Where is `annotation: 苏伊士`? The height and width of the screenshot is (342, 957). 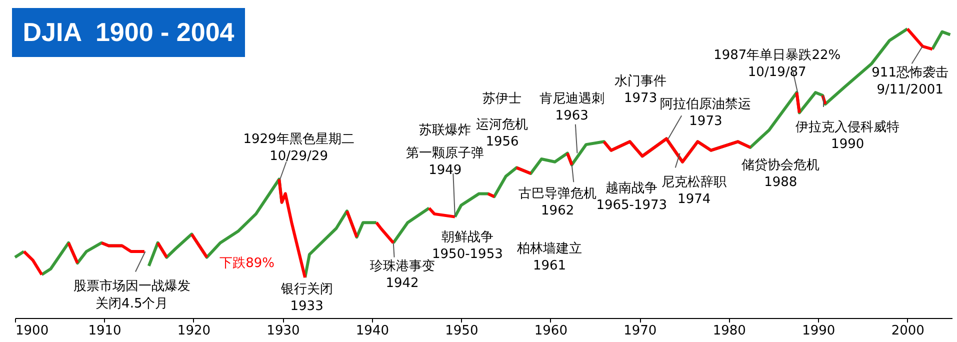
annotation: 苏伊士 is located at coordinates (502, 98).